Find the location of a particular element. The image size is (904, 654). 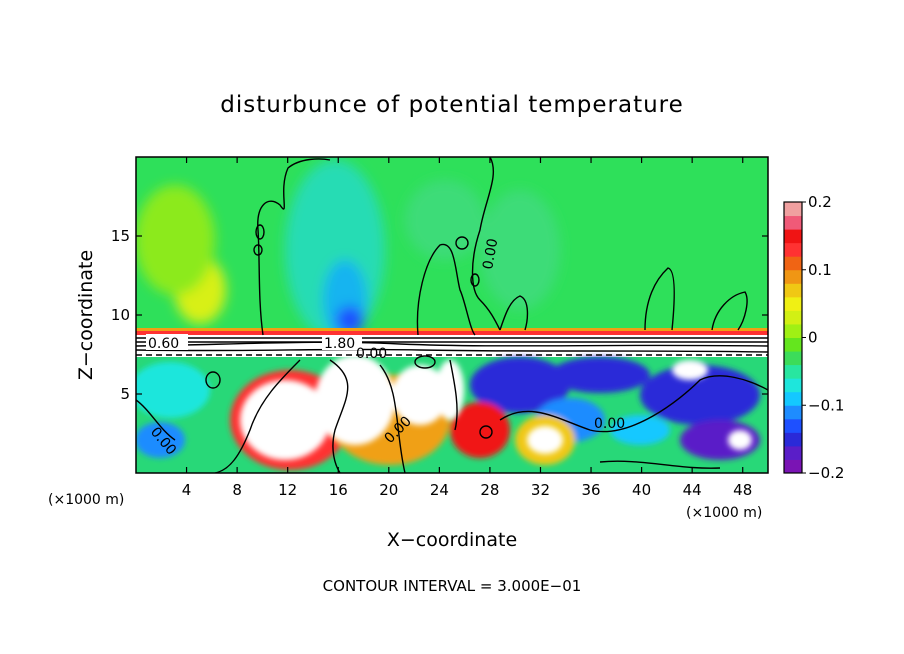

contour-interval-note: CONTOUR INTERVAL = 3.000E−01 is located at coordinates (452, 586).